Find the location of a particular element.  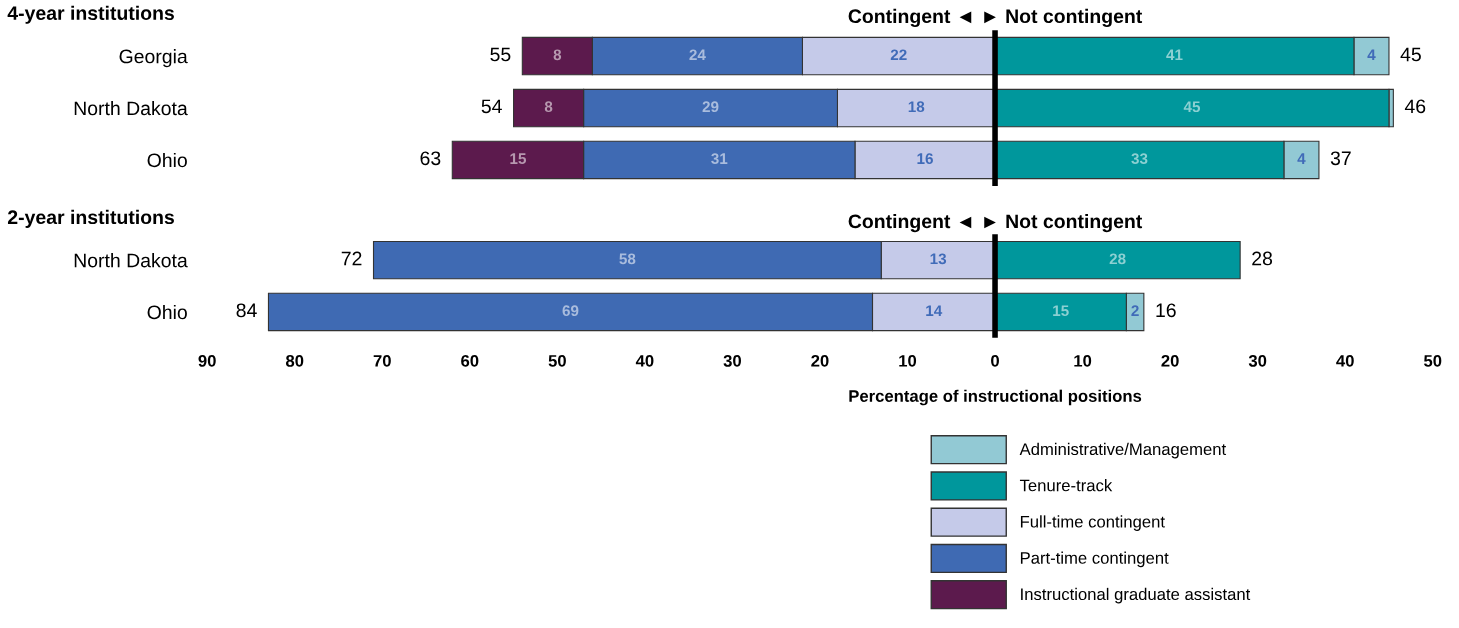

chart-title: 4-year institutions is located at coordinates (90, 14).